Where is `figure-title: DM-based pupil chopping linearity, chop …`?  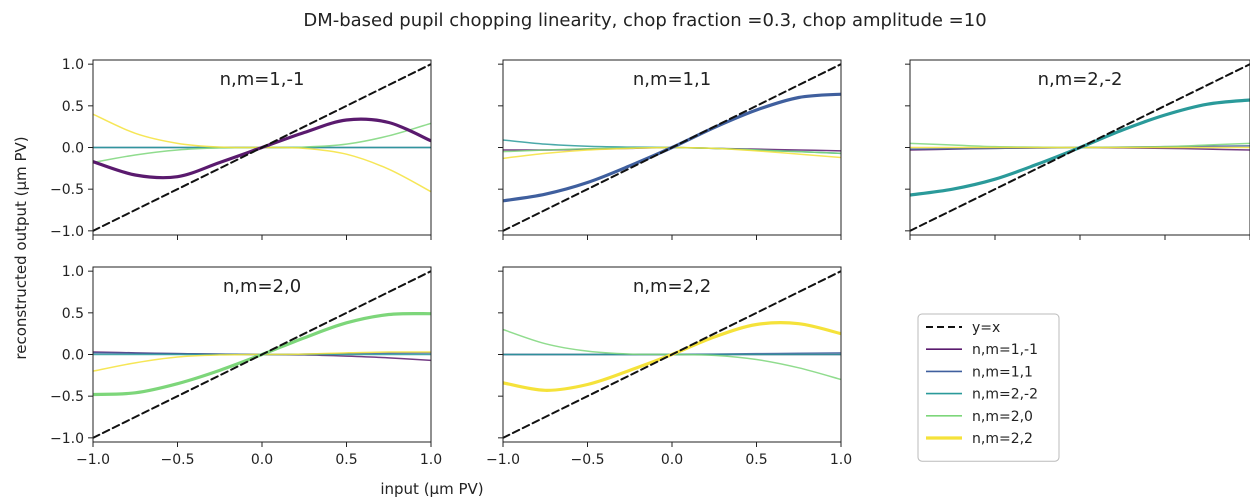
figure-title: DM-based pupil chopping linearity, chop … is located at coordinates (644, 20).